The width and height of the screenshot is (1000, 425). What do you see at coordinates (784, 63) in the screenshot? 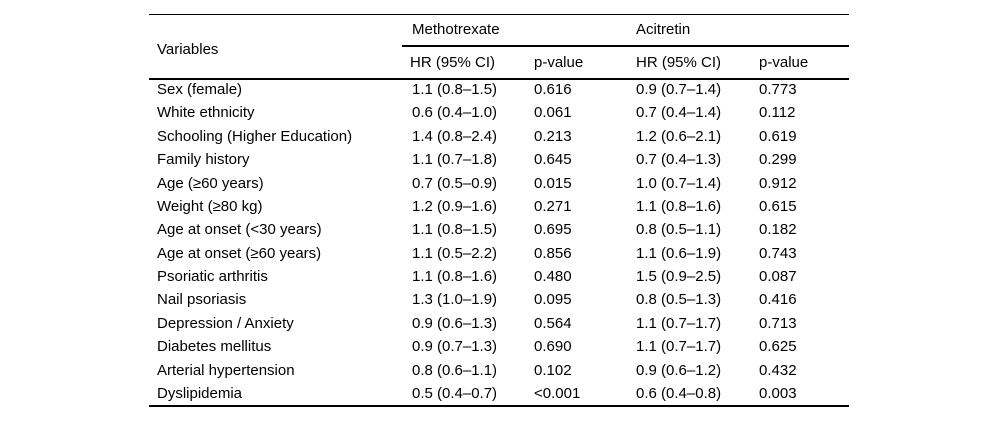
I see `column-header-aci-pvalue: p-value` at bounding box center [784, 63].